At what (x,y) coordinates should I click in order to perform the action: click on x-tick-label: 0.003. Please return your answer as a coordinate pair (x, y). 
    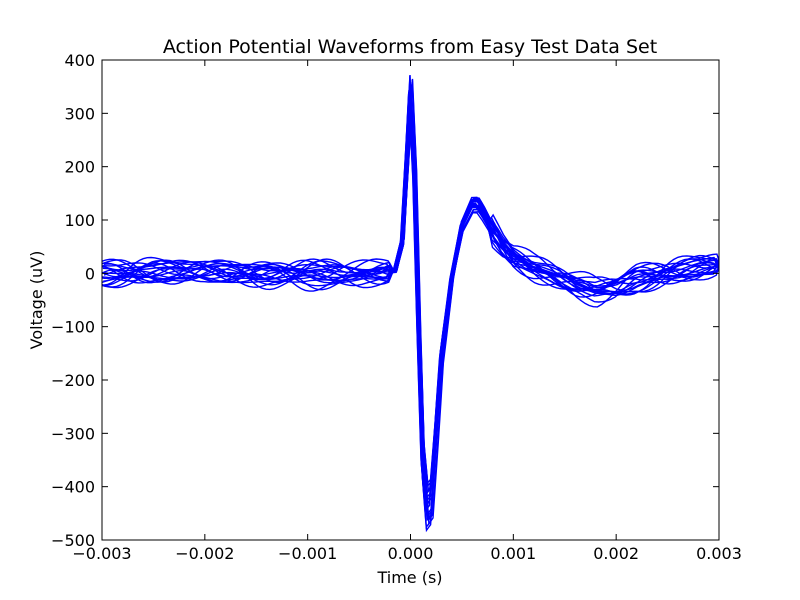
    Looking at the image, I should click on (719, 553).